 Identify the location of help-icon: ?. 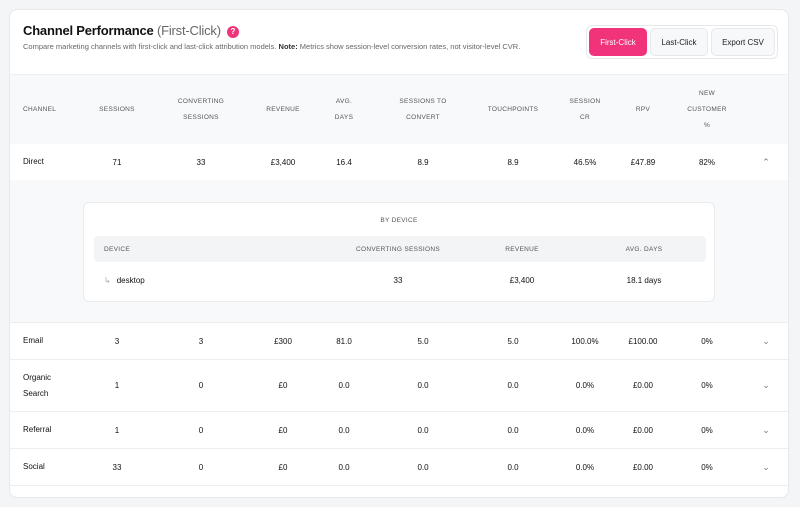
(232, 32).